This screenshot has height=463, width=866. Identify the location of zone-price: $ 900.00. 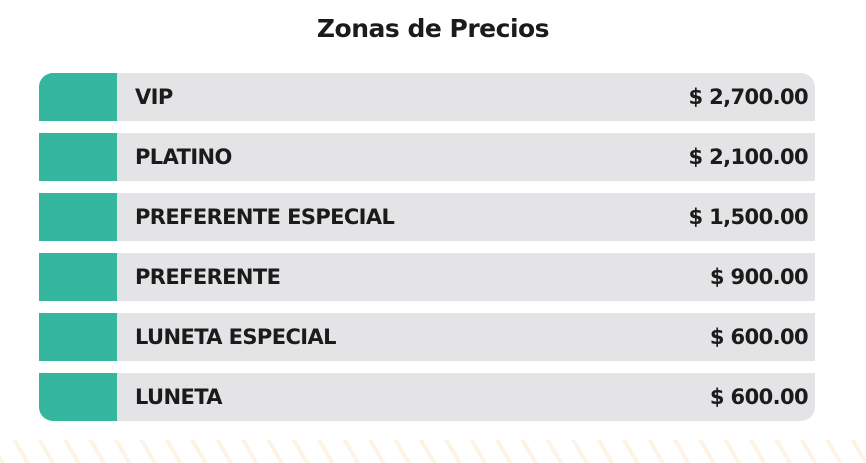
(759, 277).